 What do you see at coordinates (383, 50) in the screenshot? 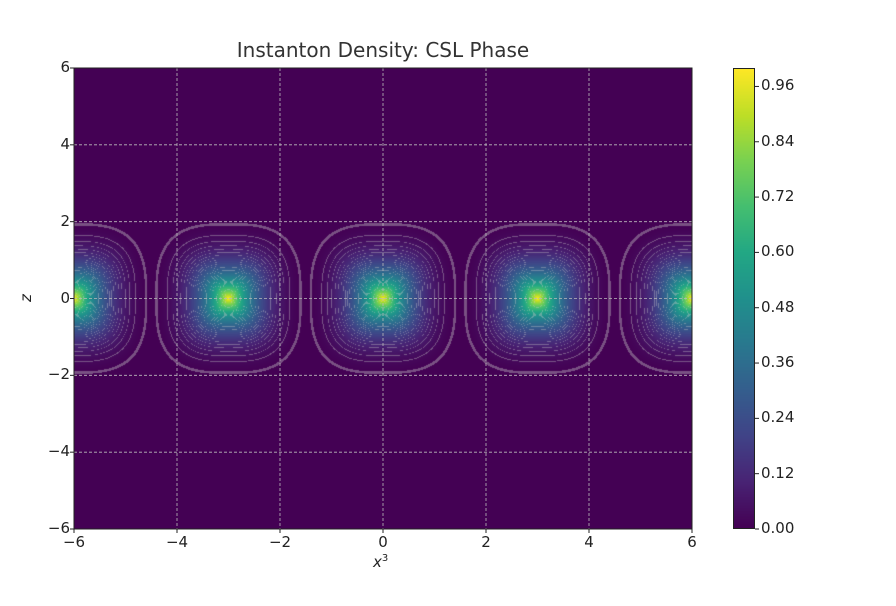
I see `chart-title: Instanton Density: CSL Phase` at bounding box center [383, 50].